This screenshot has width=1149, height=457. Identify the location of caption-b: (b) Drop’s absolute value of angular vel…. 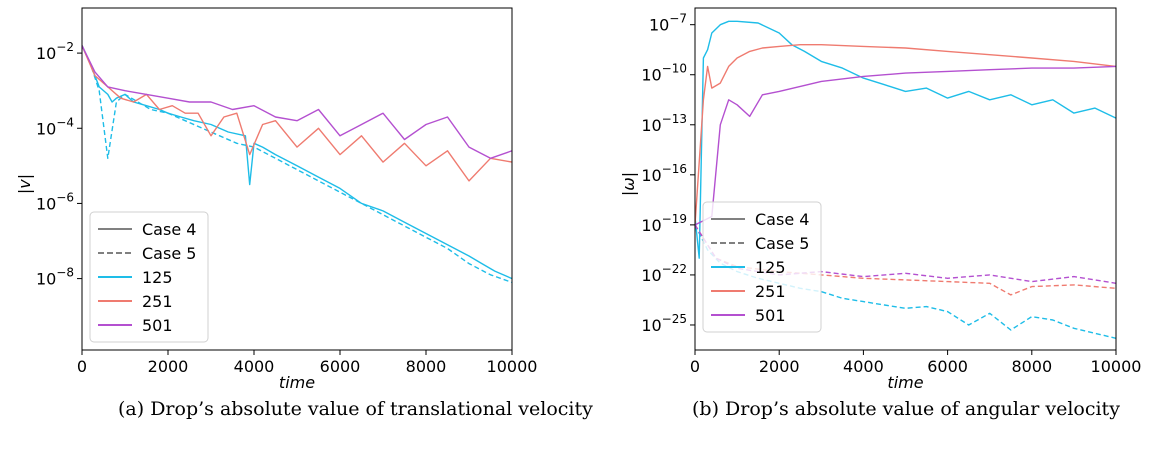
(906, 409).